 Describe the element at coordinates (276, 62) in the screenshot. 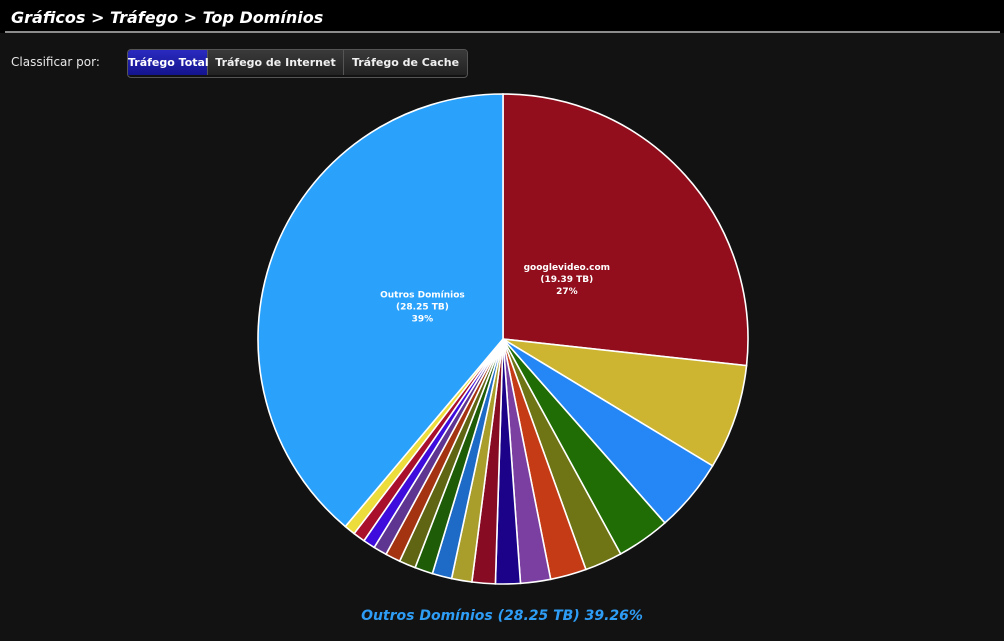

I see `sort-internet-traffic-button: Tráfego de Internet` at that location.